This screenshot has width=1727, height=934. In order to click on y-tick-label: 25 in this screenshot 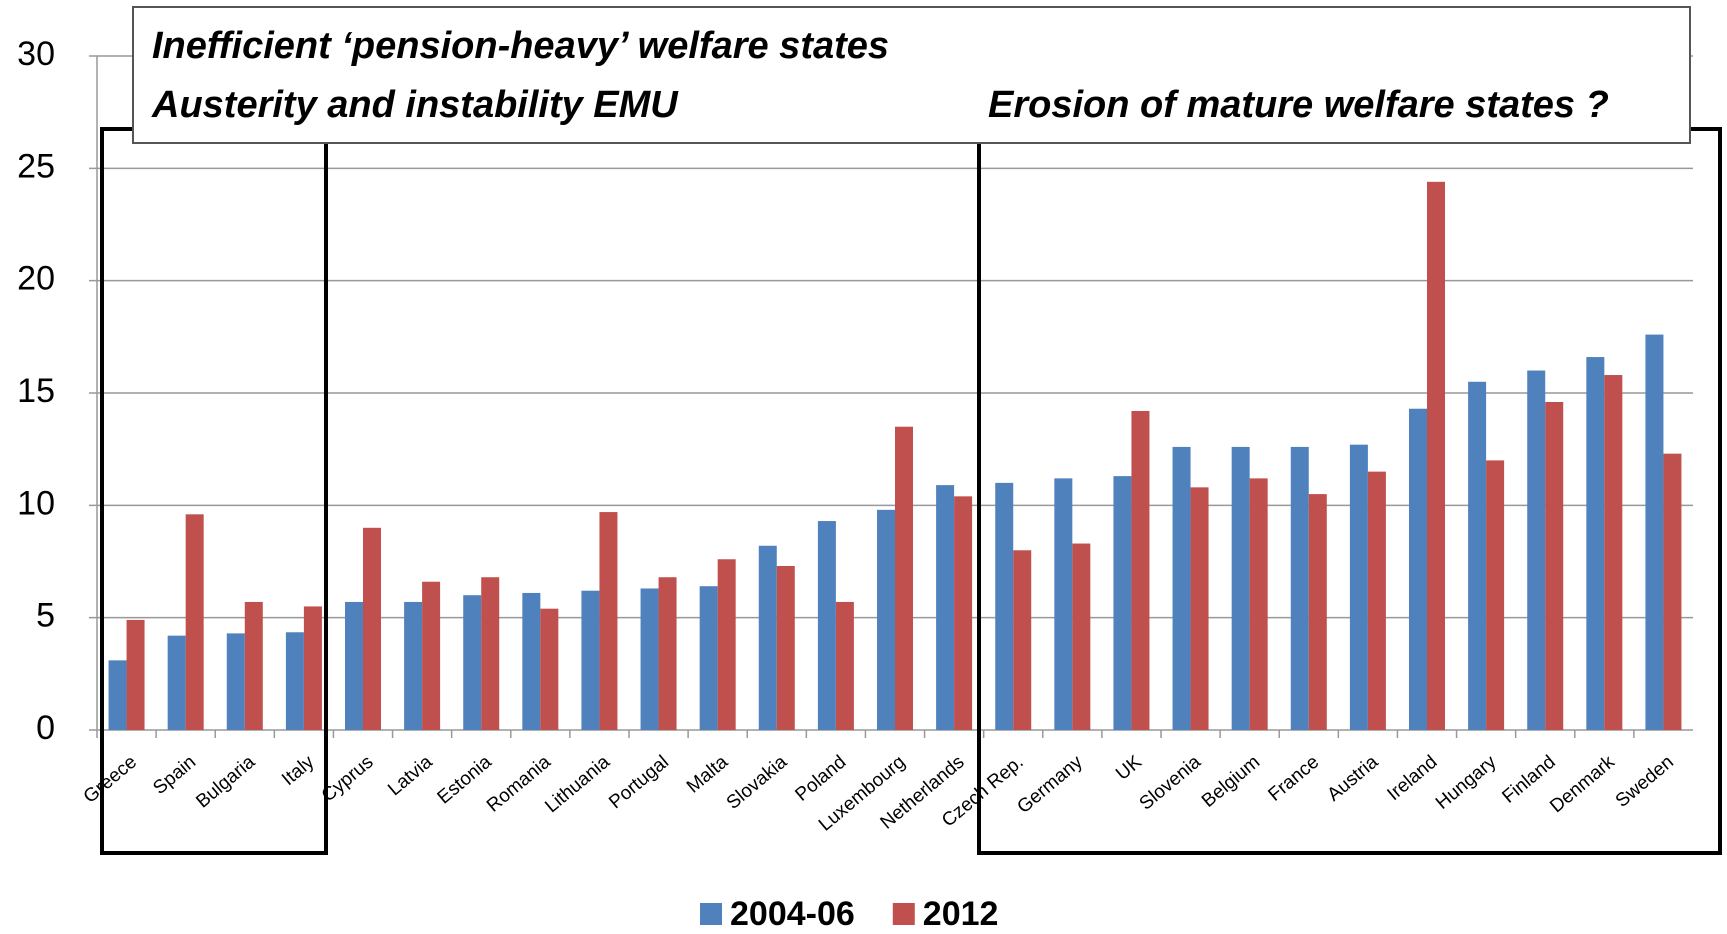, I will do `click(36, 166)`.